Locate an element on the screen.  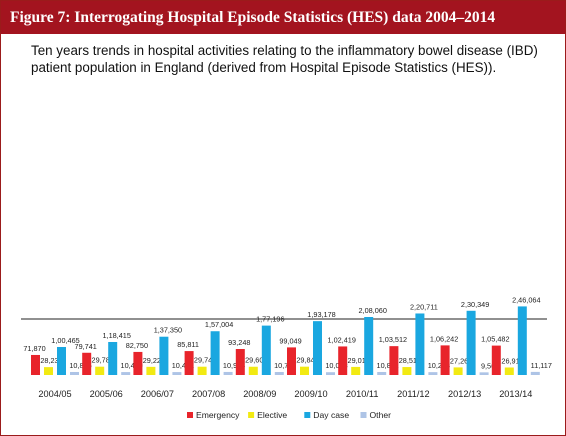
data-label-day-case-2012-13: 2,30,349 is located at coordinates (475, 304).